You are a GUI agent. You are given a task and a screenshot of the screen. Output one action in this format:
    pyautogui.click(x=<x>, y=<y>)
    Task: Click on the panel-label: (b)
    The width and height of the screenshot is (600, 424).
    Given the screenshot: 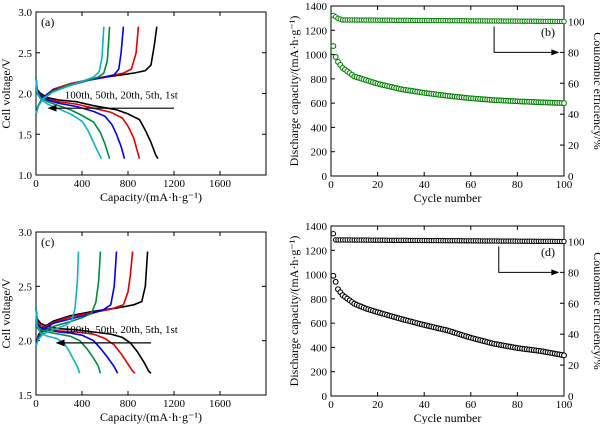 What is the action you would take?
    pyautogui.click(x=548, y=32)
    